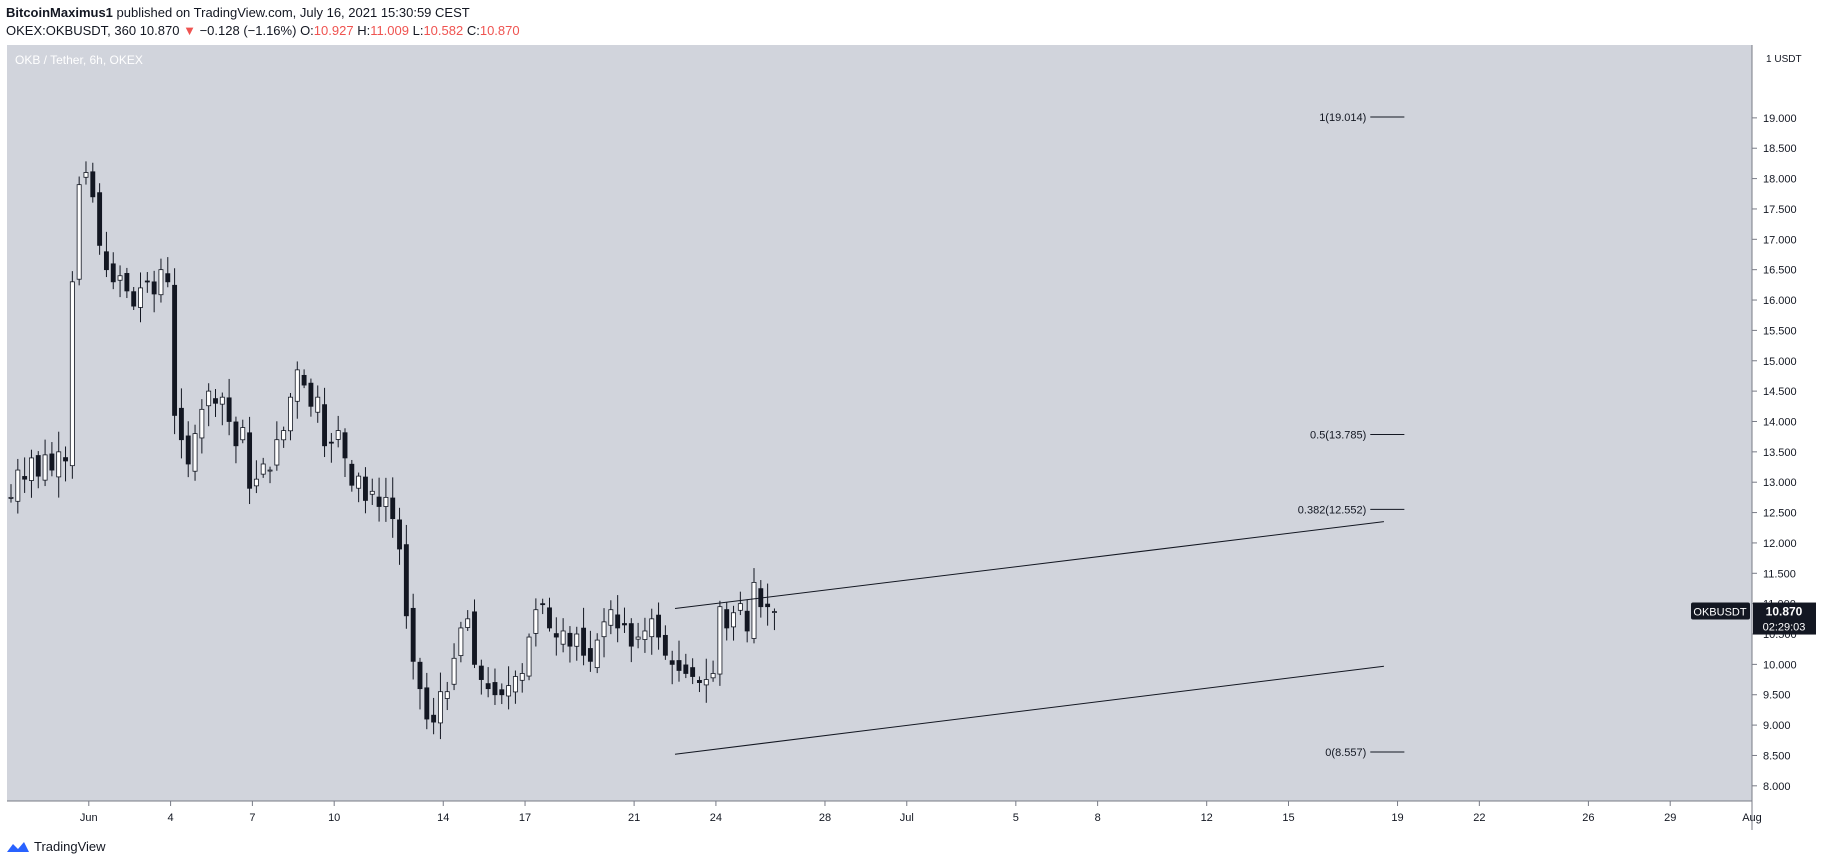 This screenshot has height=867, width=1828. Describe the element at coordinates (1777, 696) in the screenshot. I see `y-tick-label: 9.500` at that location.